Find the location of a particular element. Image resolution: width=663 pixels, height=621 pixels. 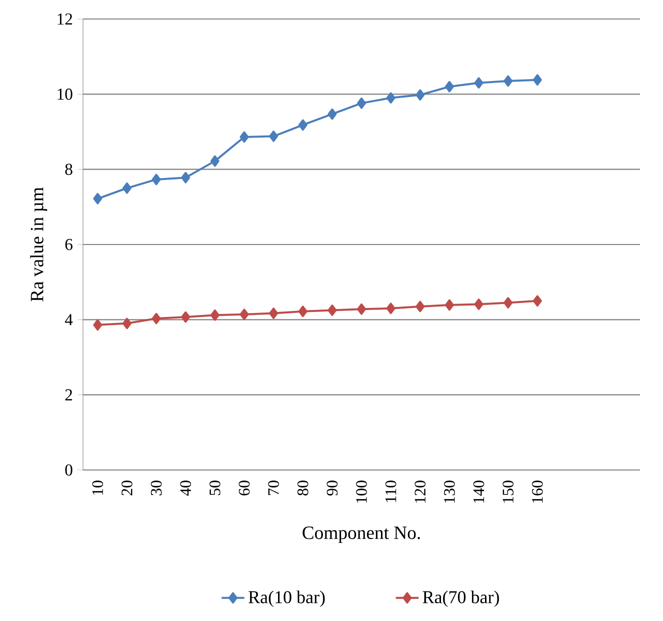

y-tick-label: 6 is located at coordinates (68, 244).